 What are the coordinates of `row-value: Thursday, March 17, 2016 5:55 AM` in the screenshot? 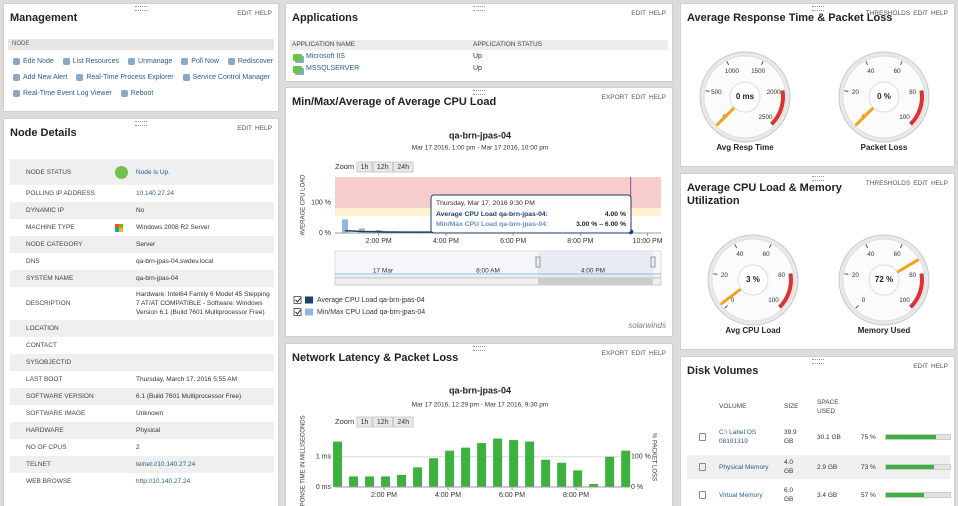 It's located at (187, 379).